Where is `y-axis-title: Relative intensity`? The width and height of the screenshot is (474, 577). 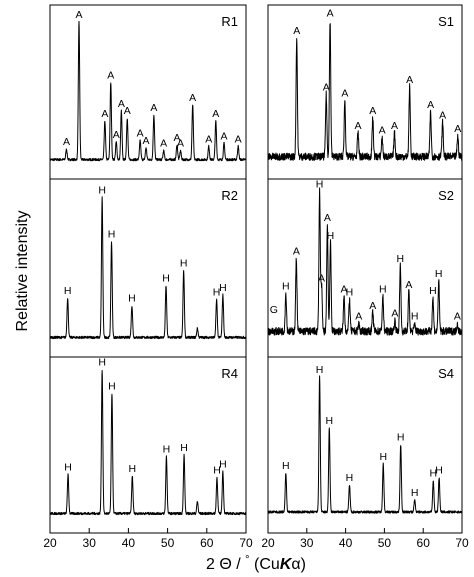 y-axis-title: Relative intensity is located at coordinates (22, 271).